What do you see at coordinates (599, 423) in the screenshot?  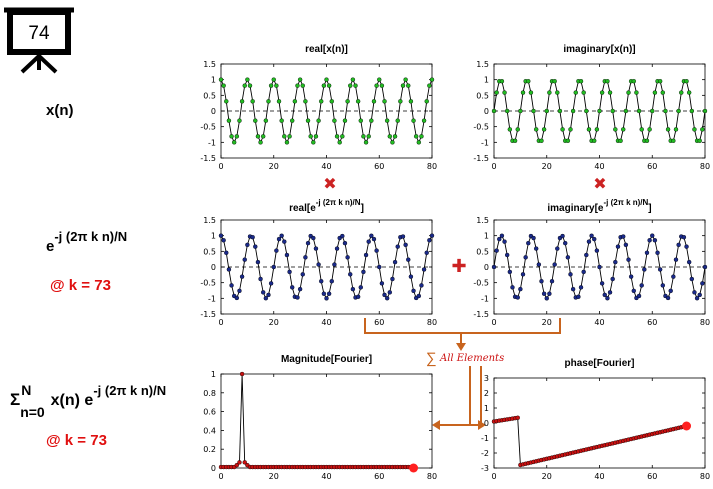 I see `plot-frame` at bounding box center [599, 423].